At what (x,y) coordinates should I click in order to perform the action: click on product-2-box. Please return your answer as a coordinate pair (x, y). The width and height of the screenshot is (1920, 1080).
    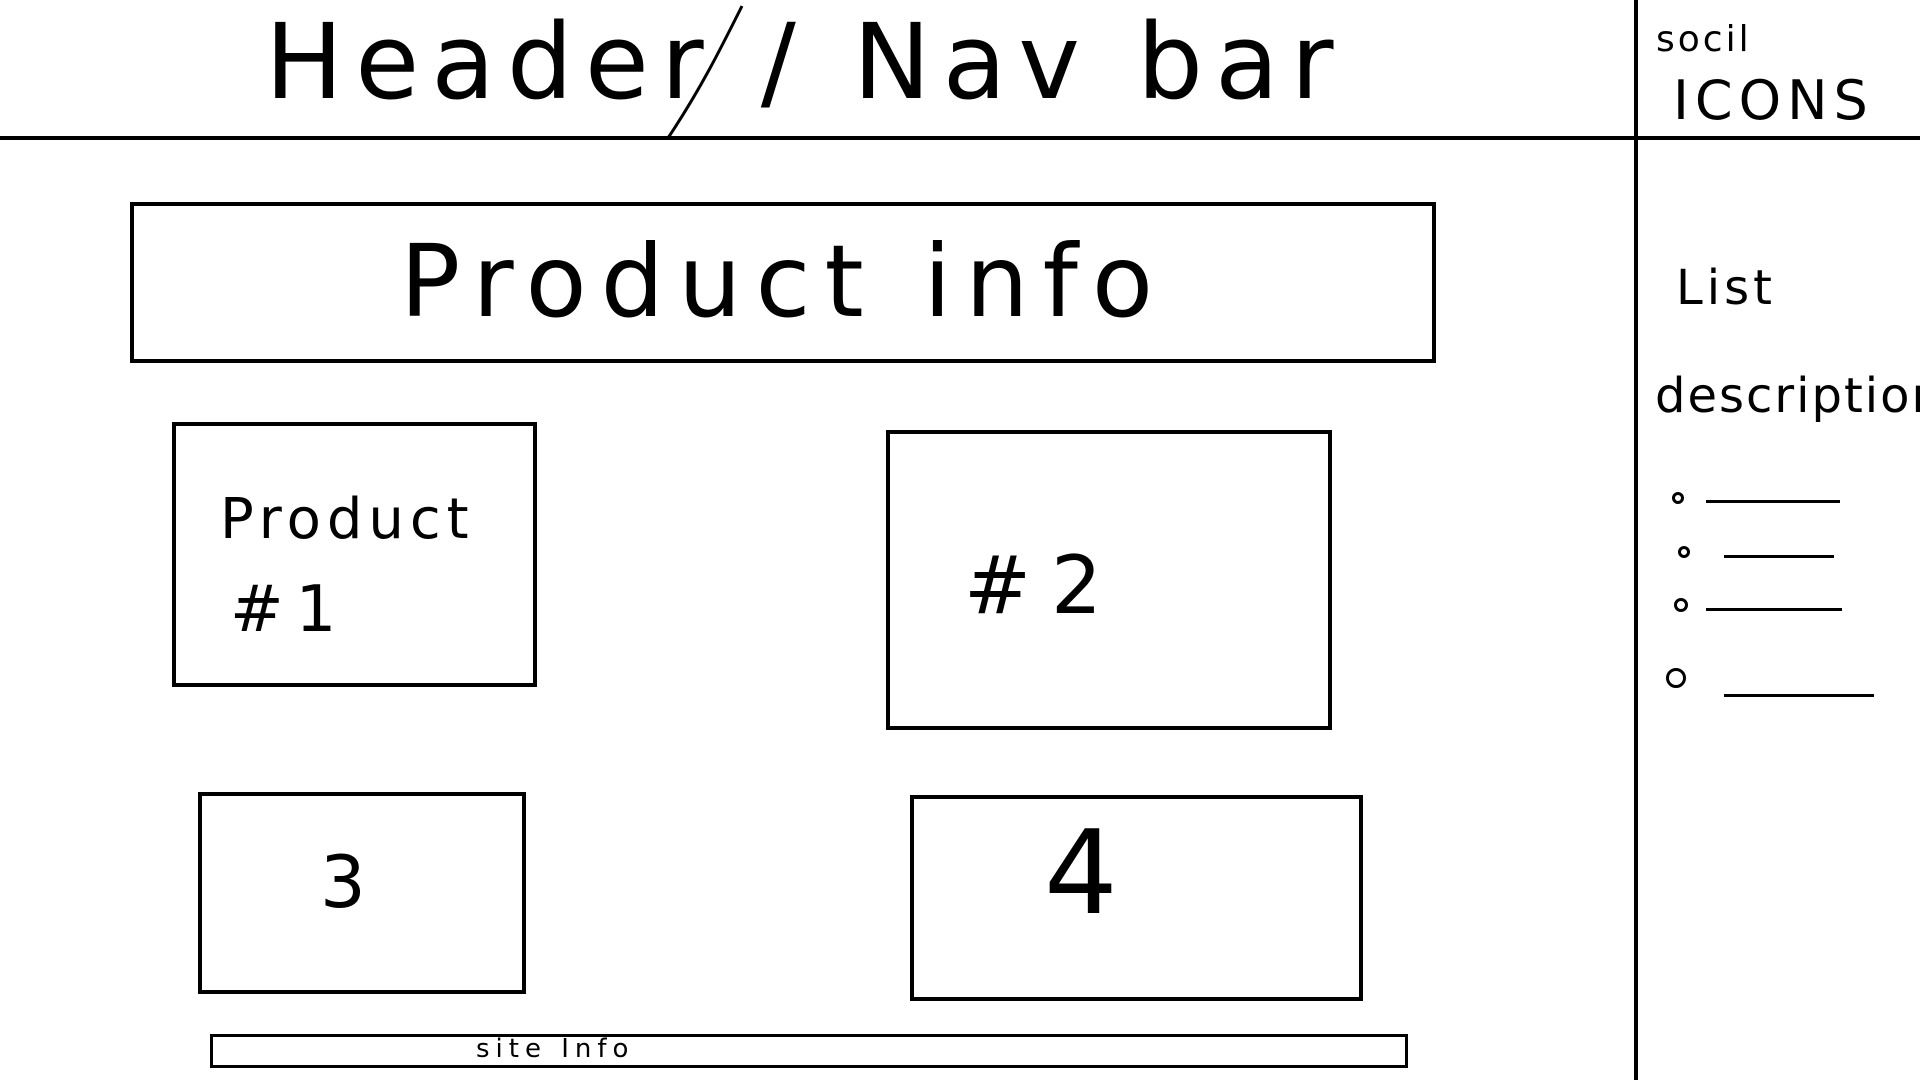
    Looking at the image, I should click on (1109, 580).